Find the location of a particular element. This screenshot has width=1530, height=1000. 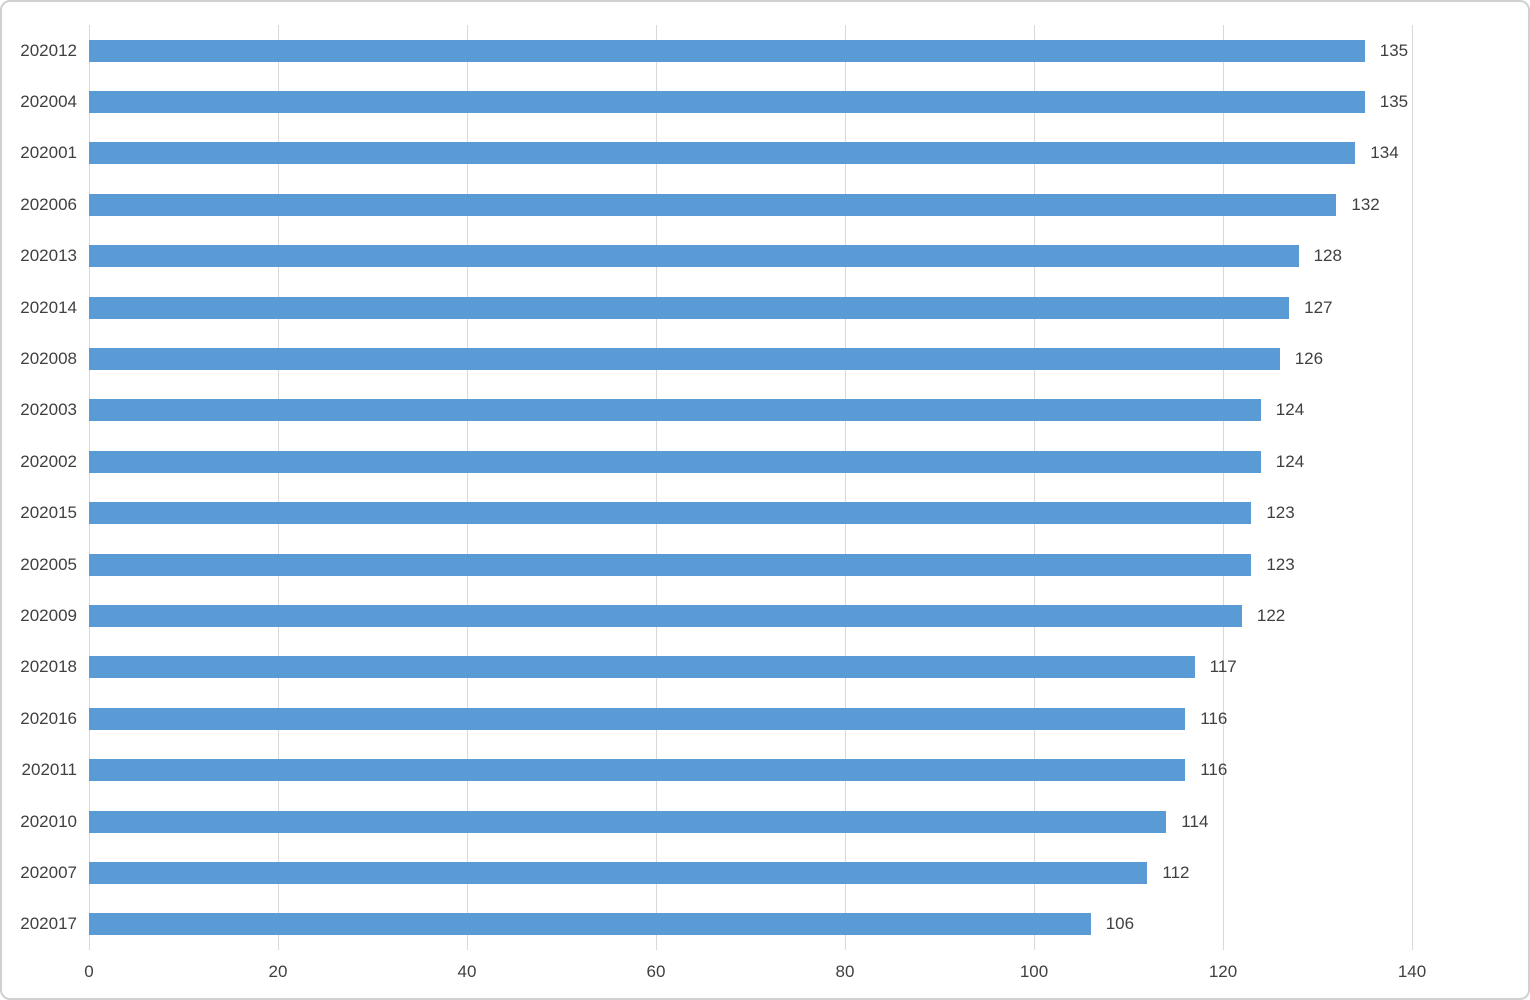

value-label: 128 is located at coordinates (1327, 256).